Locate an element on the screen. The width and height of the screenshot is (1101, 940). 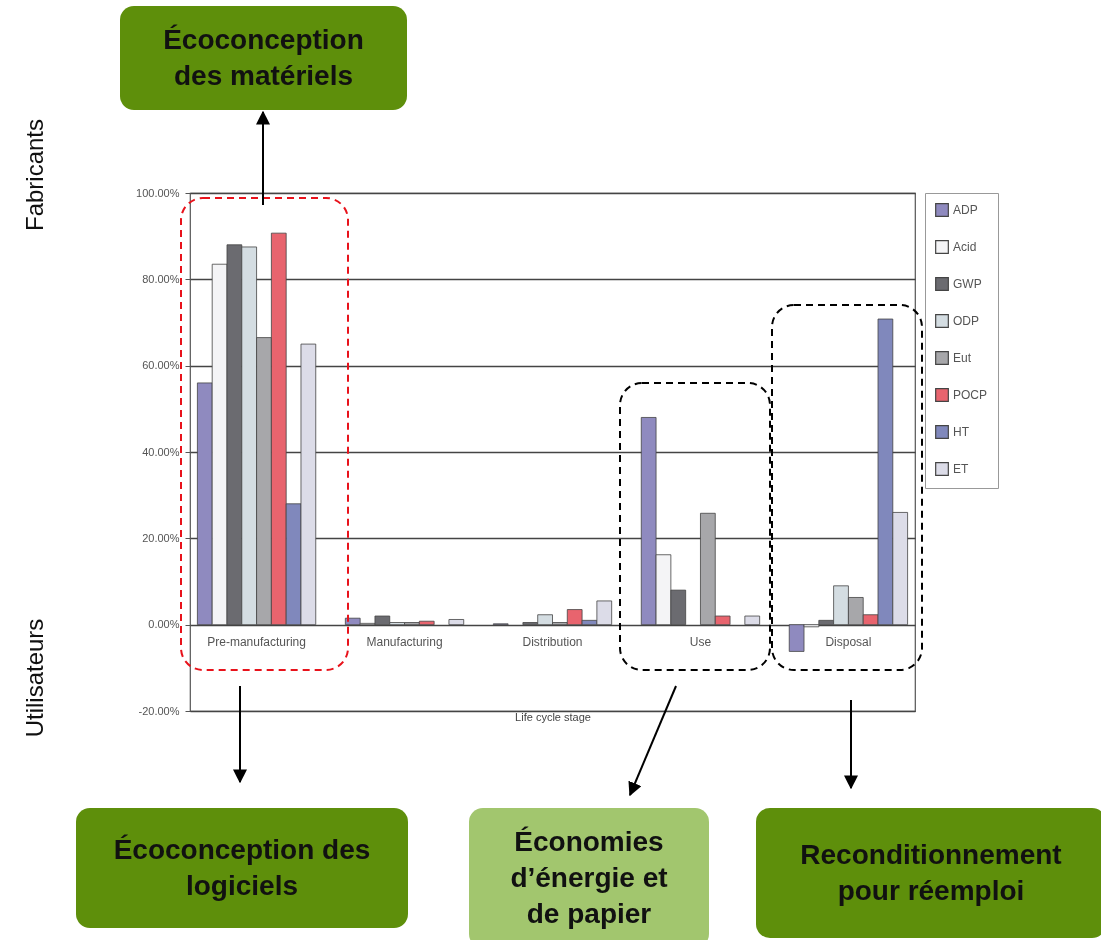
x-tick-label: Use is located at coordinates (700, 642).